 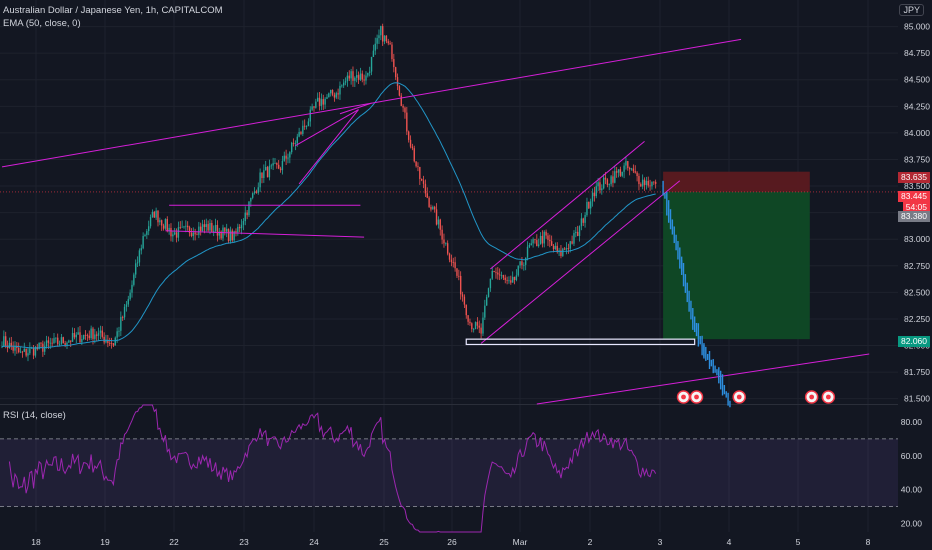 I want to click on currency-badge: JPY, so click(x=911, y=10).